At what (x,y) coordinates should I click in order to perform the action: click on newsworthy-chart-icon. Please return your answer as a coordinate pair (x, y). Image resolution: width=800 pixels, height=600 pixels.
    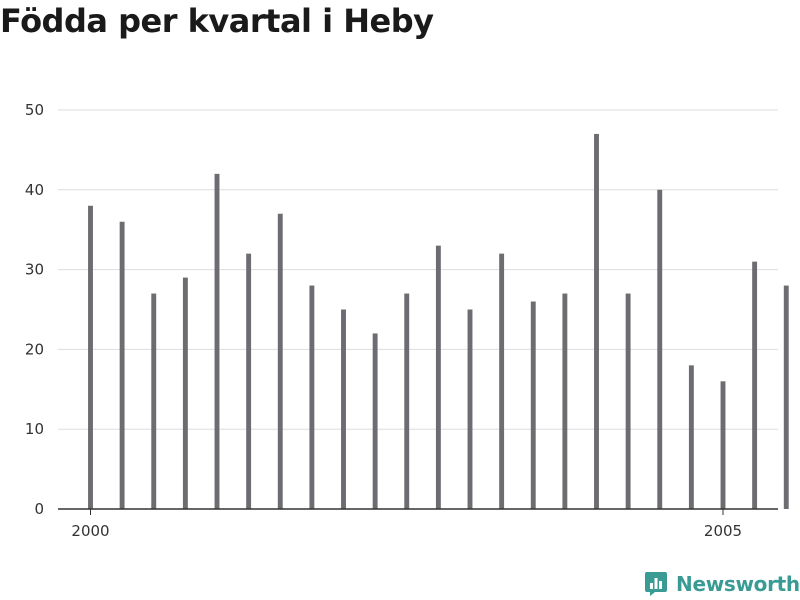
    Looking at the image, I should click on (656, 584).